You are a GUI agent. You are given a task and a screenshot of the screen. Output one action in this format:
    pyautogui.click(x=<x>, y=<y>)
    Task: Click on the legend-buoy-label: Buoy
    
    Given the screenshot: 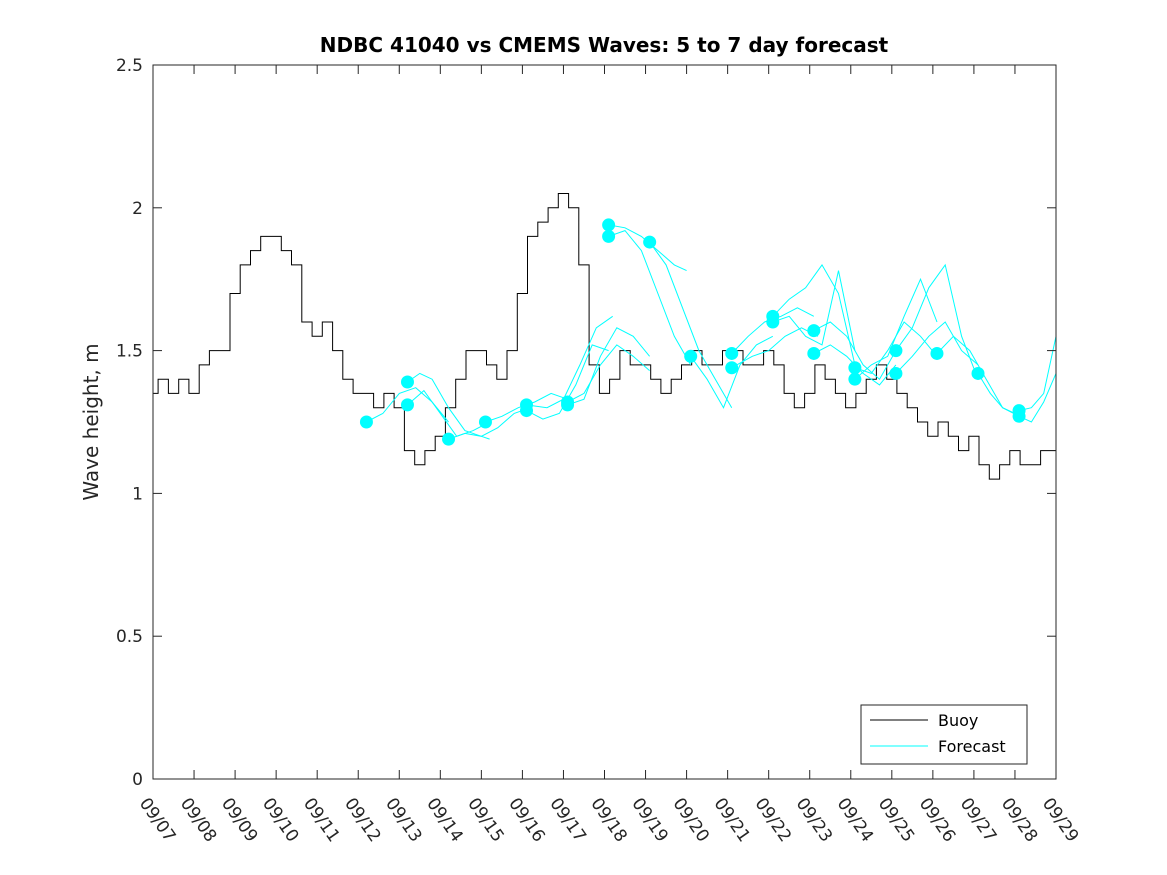 What is the action you would take?
    pyautogui.click(x=958, y=720)
    